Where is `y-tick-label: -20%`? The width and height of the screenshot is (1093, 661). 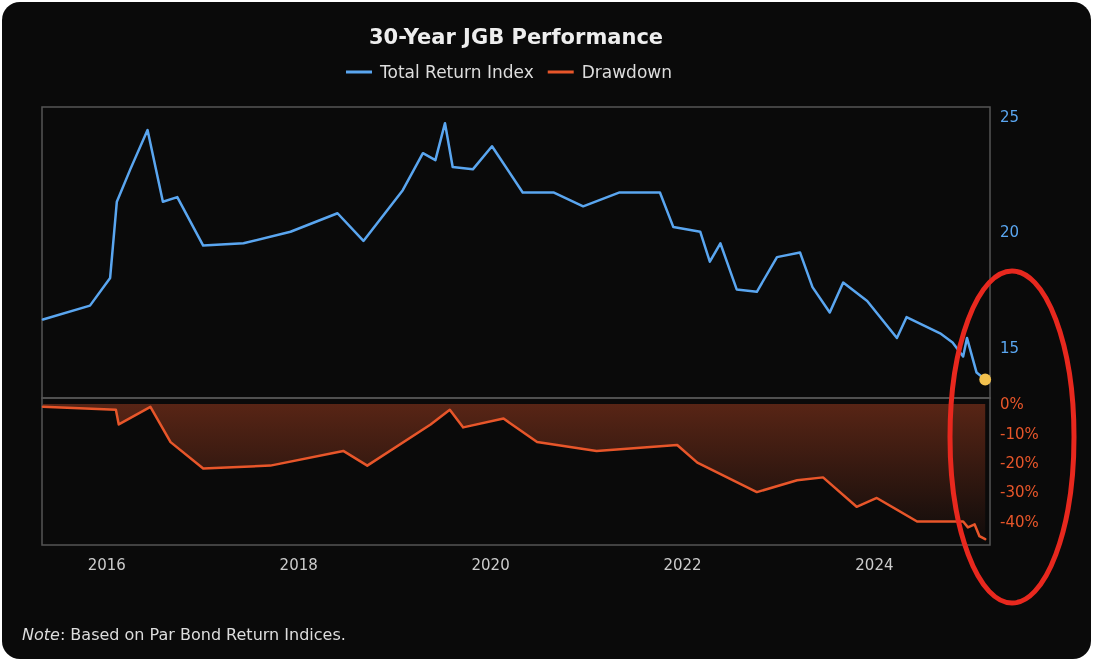
y-tick-label: -20% is located at coordinates (1019, 462).